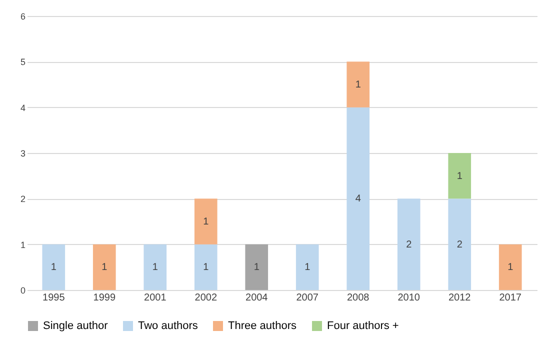 Image resolution: width=549 pixels, height=343 pixels. What do you see at coordinates (257, 298) in the screenshot?
I see `x-tick-label: 2004` at bounding box center [257, 298].